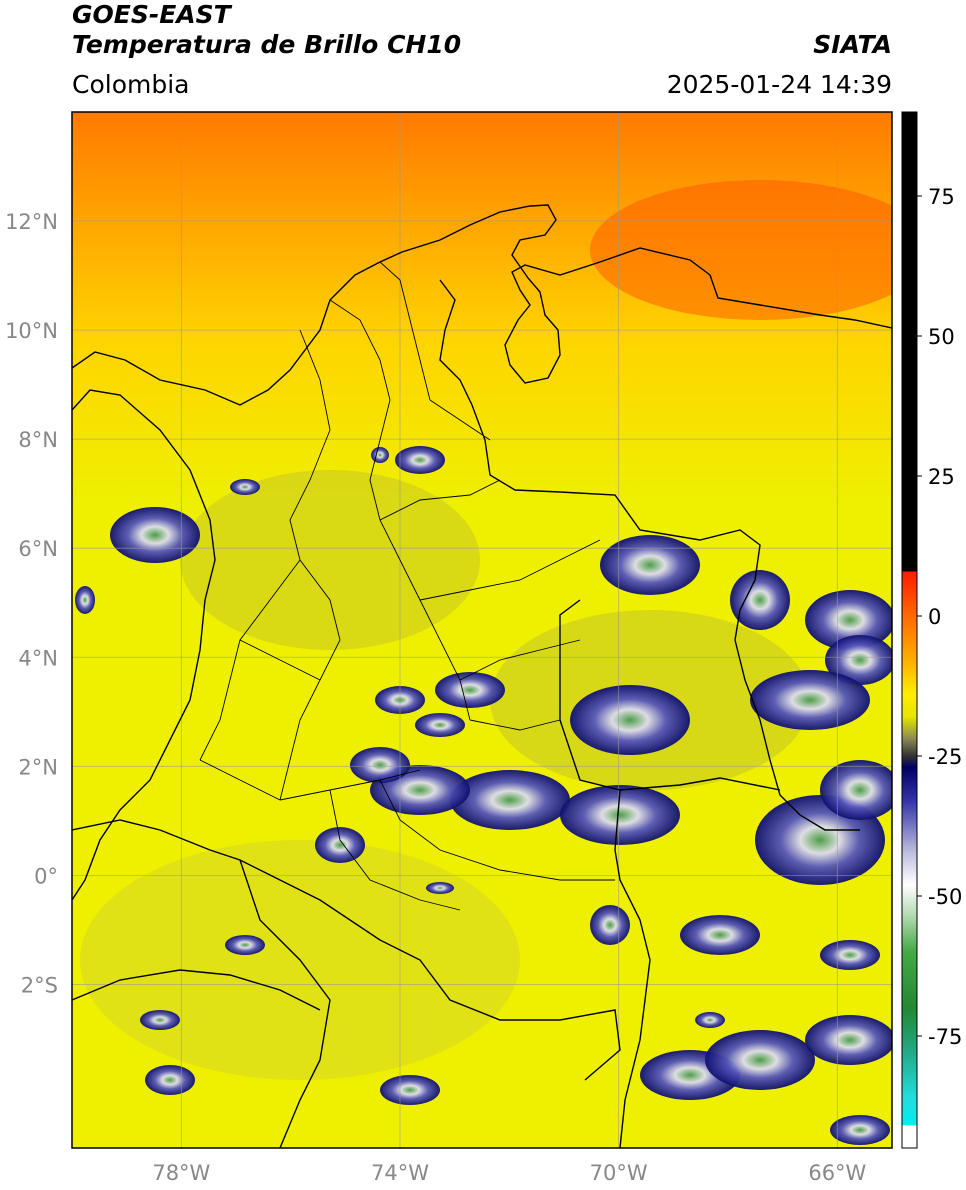 The width and height of the screenshot is (966, 1190). Describe the element at coordinates (945, 1037) in the screenshot. I see `colorbar-tick-label: -75` at that location.